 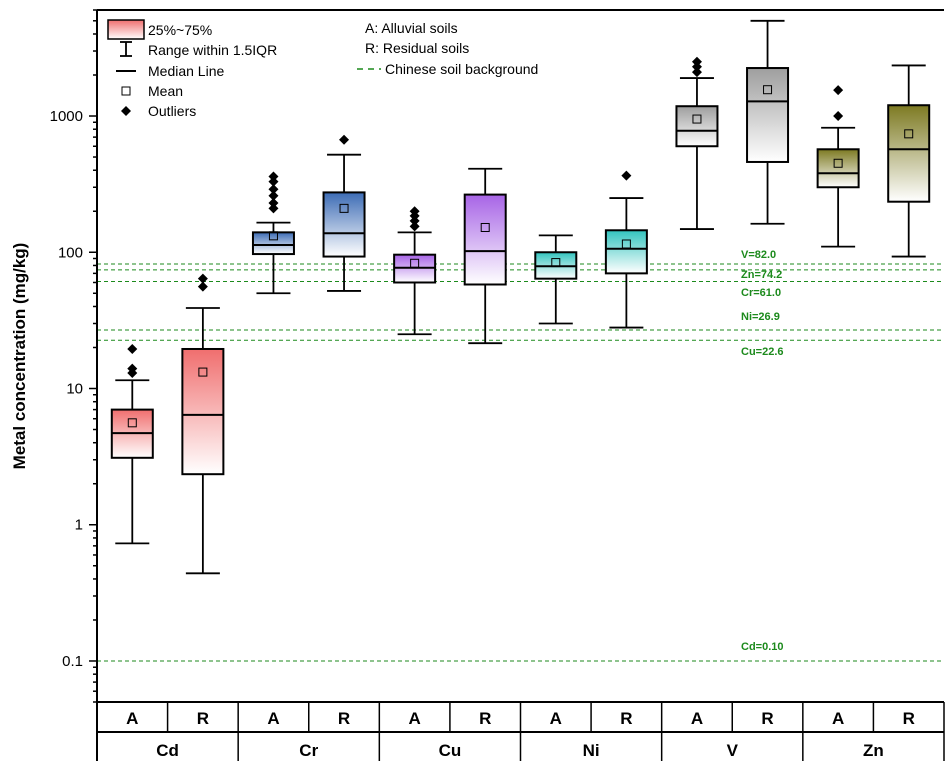 I want to click on legend-item-label: Median Line, so click(x=186, y=71).